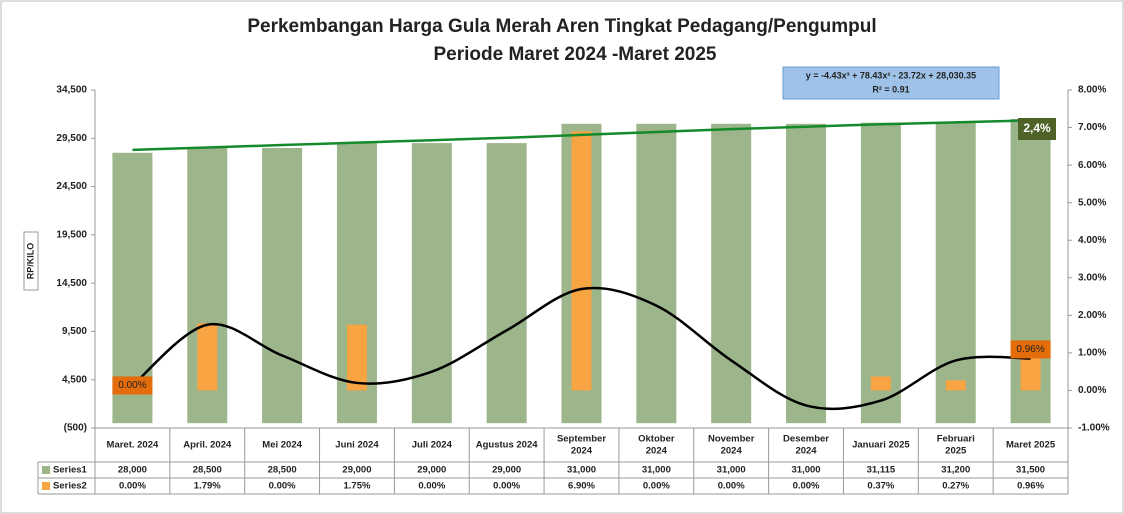  Describe the element at coordinates (890, 89) in the screenshot. I see `equation: R² = 0.91` at that location.